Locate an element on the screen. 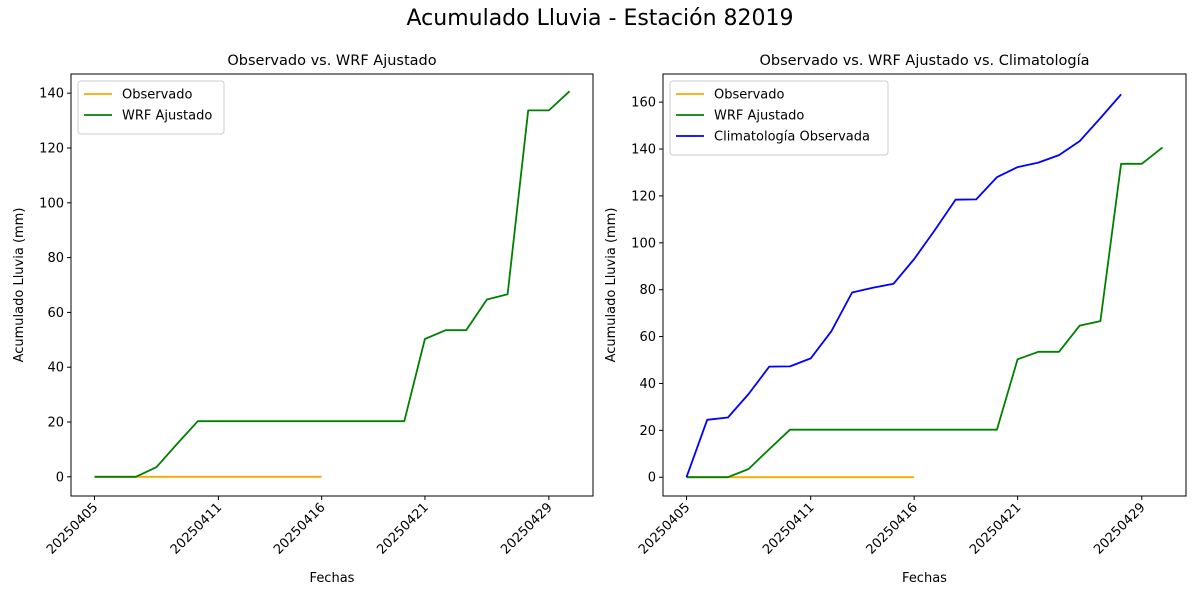 This screenshot has width=1200, height=600. chart1-xtick-label: 20250416 is located at coordinates (299, 528).